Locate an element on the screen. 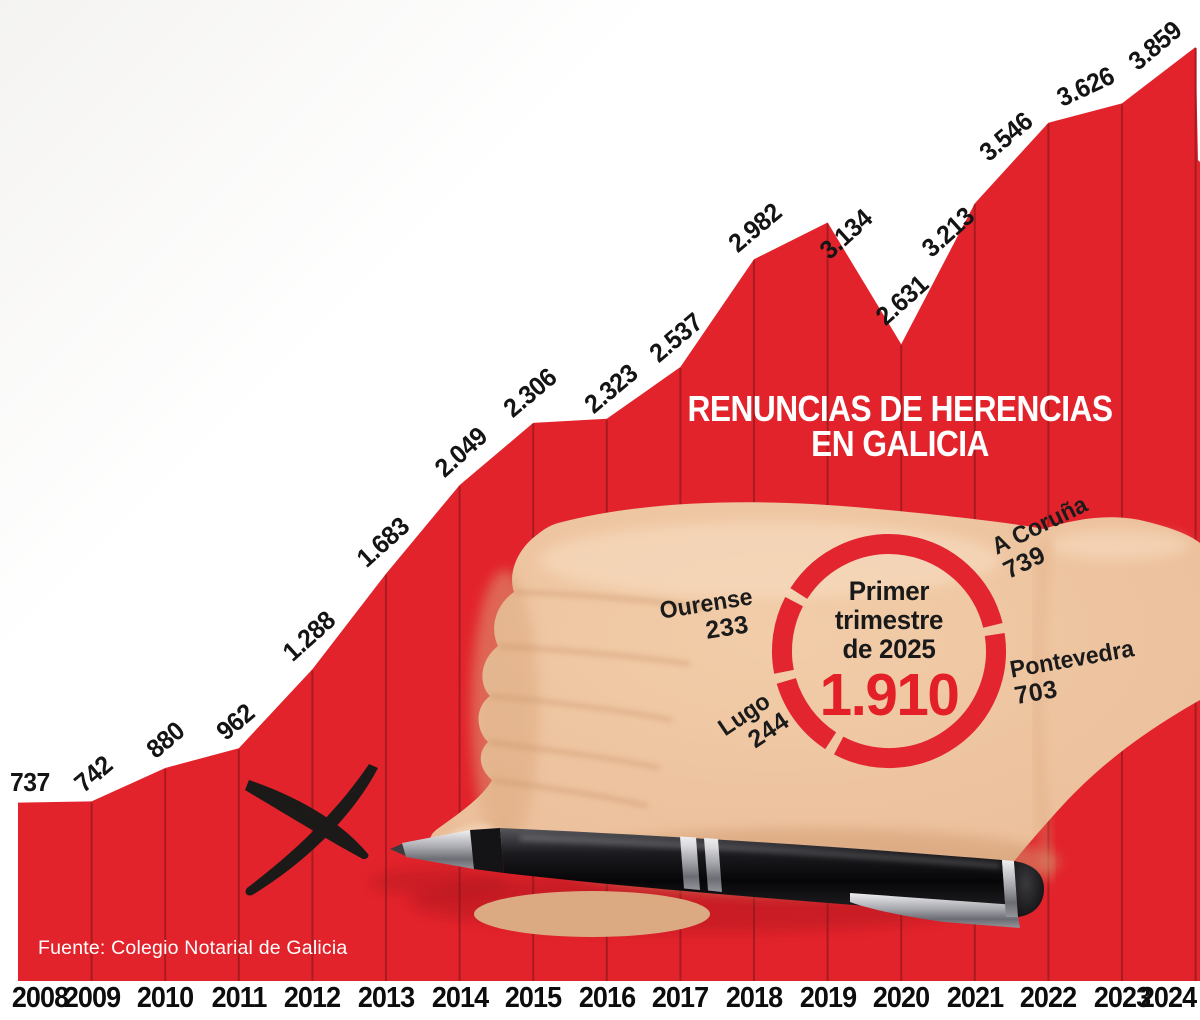 The image size is (1200, 1020). donut-center-line3: de 2025 is located at coordinates (889, 649).